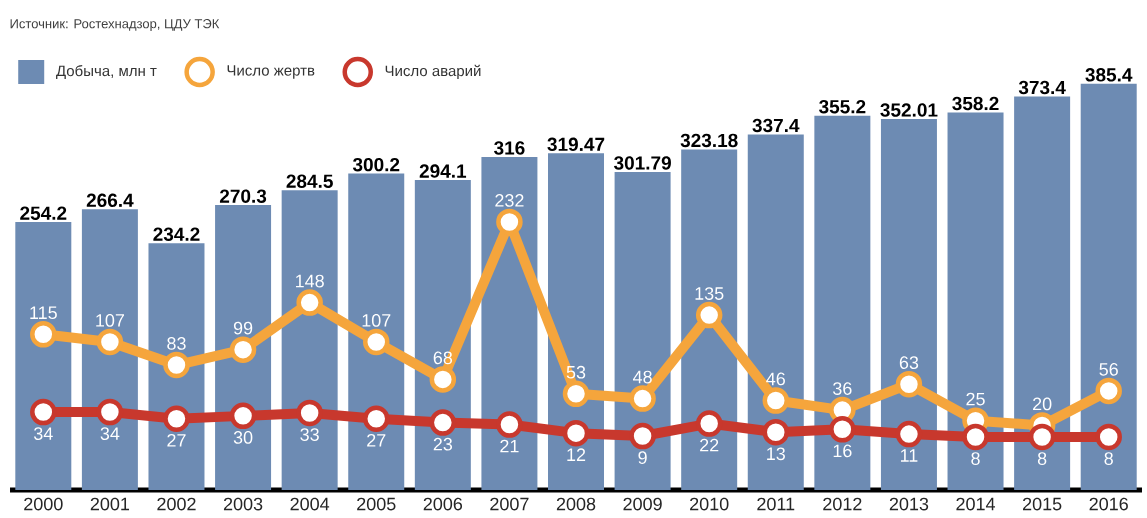 The width and height of the screenshot is (1147, 518). Describe the element at coordinates (443, 171) in the screenshot. I see `data-label: 294.1` at that location.